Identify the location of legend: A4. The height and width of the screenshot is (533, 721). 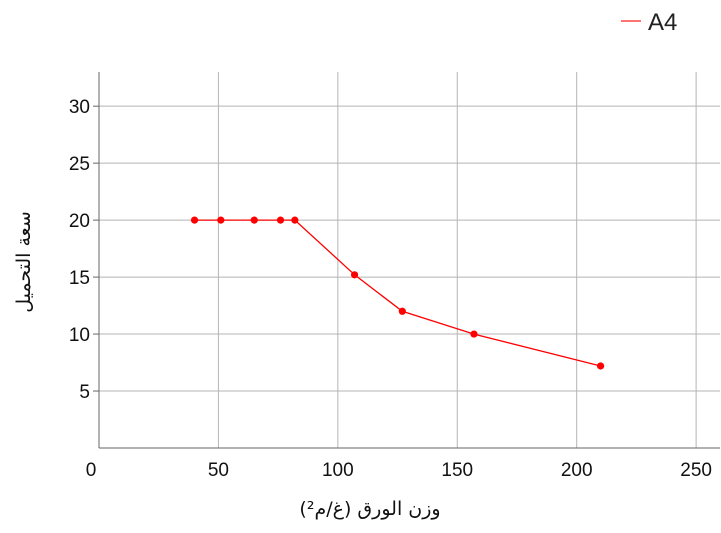
(649, 22).